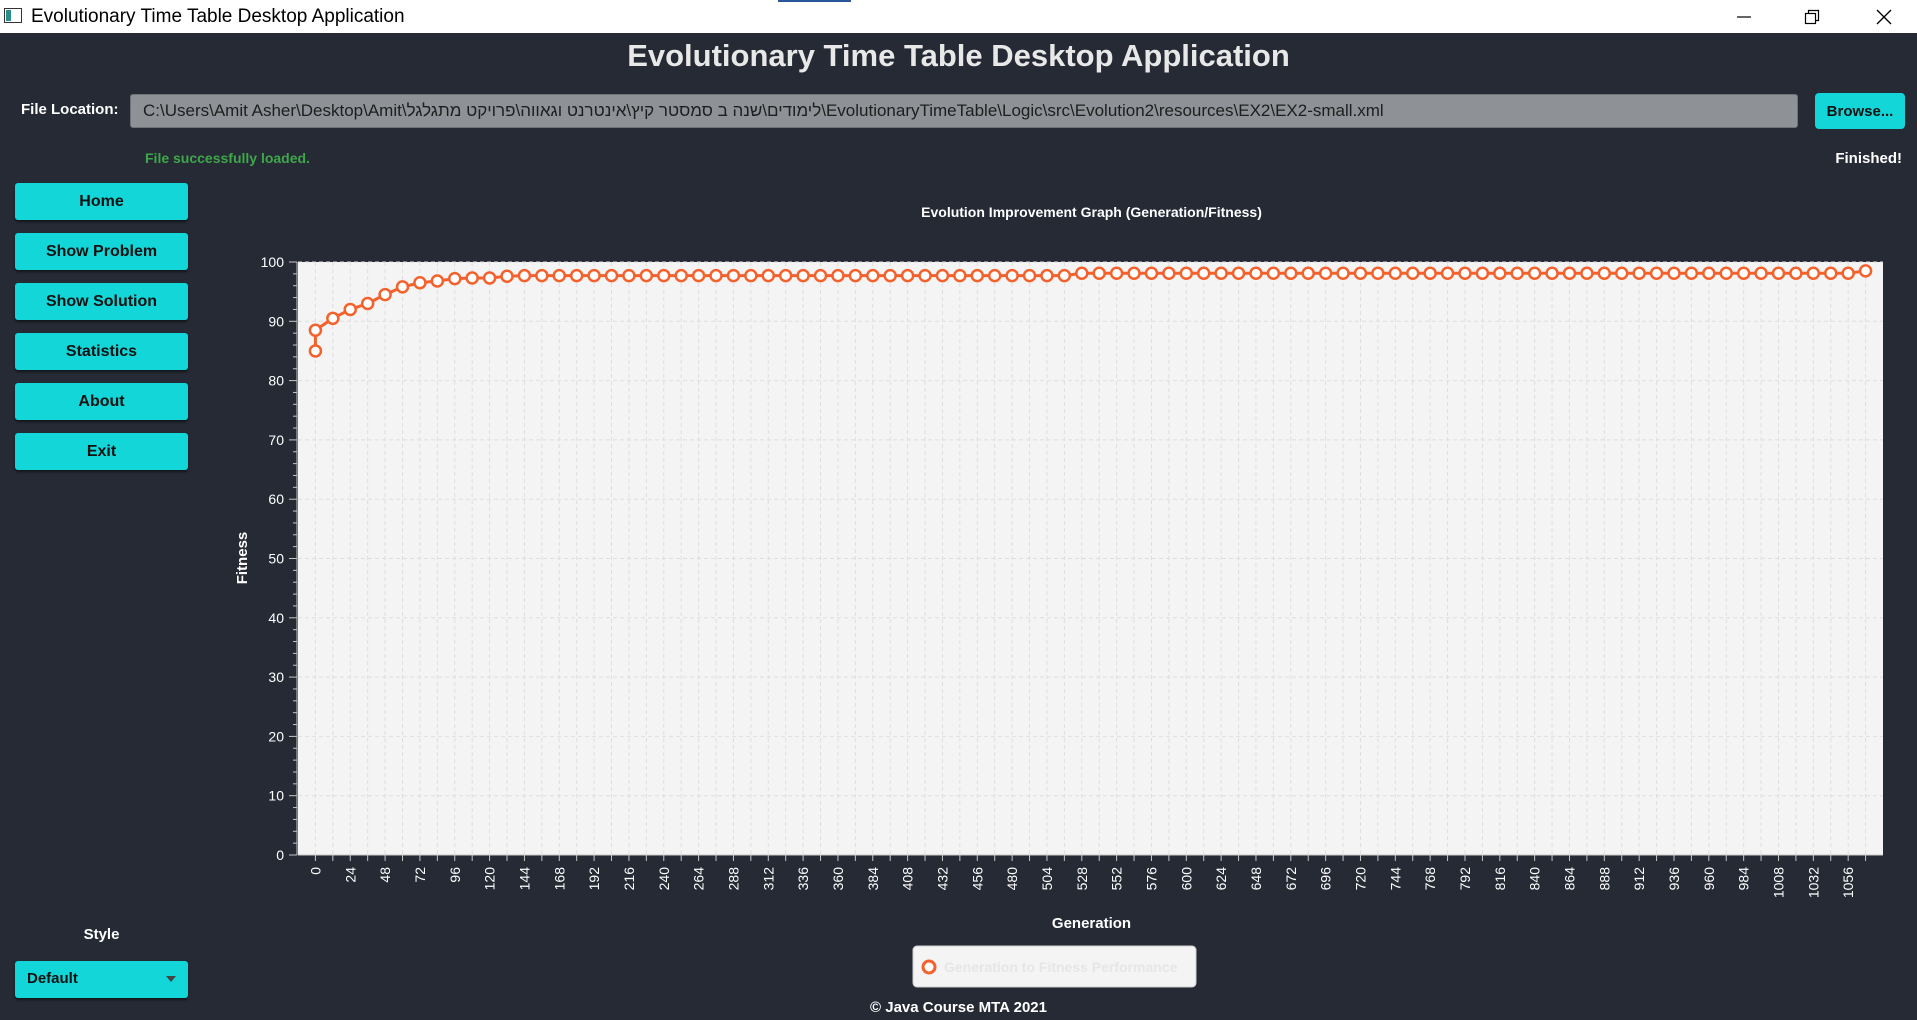  Describe the element at coordinates (242, 558) in the screenshot. I see `y-axis-title: Fitness` at that location.